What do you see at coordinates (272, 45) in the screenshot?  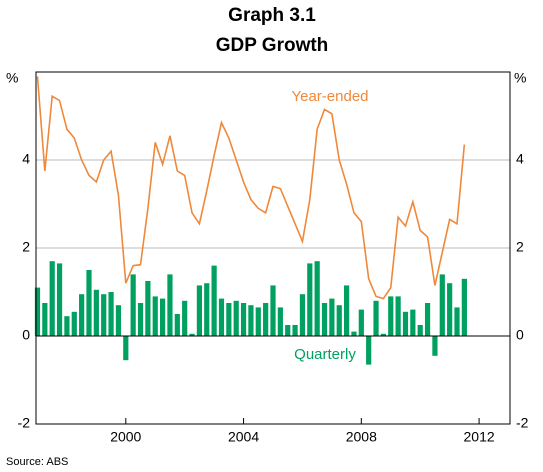 I see `chart-subtitle: GDP Growth` at bounding box center [272, 45].